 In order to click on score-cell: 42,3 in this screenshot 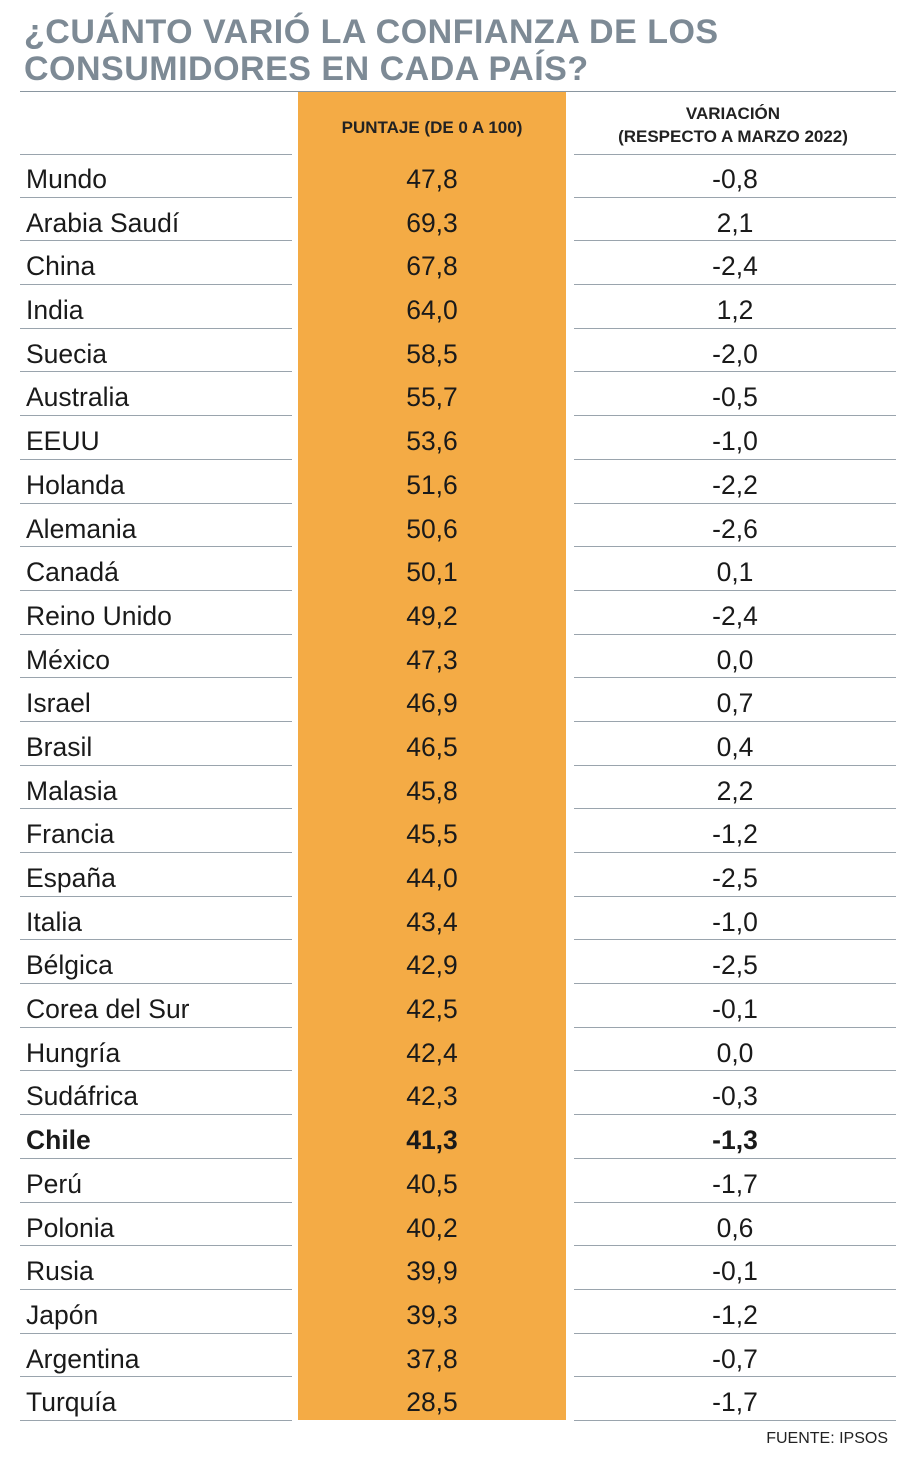, I will do `click(432, 1096)`.